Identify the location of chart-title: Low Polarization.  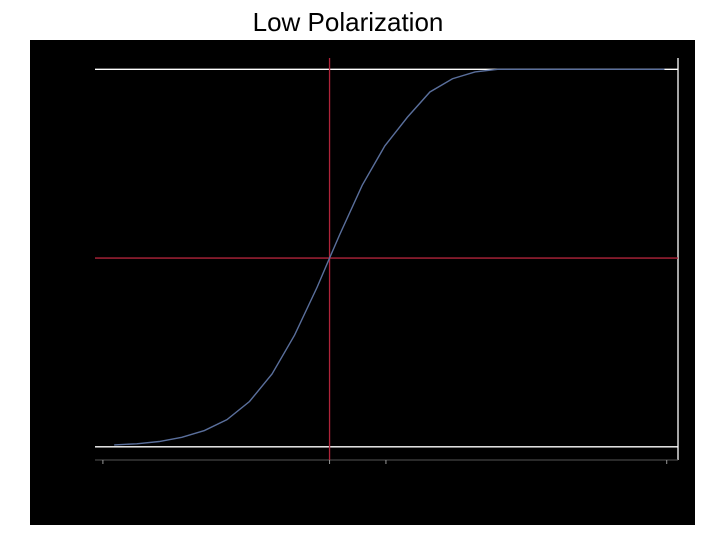
(348, 22).